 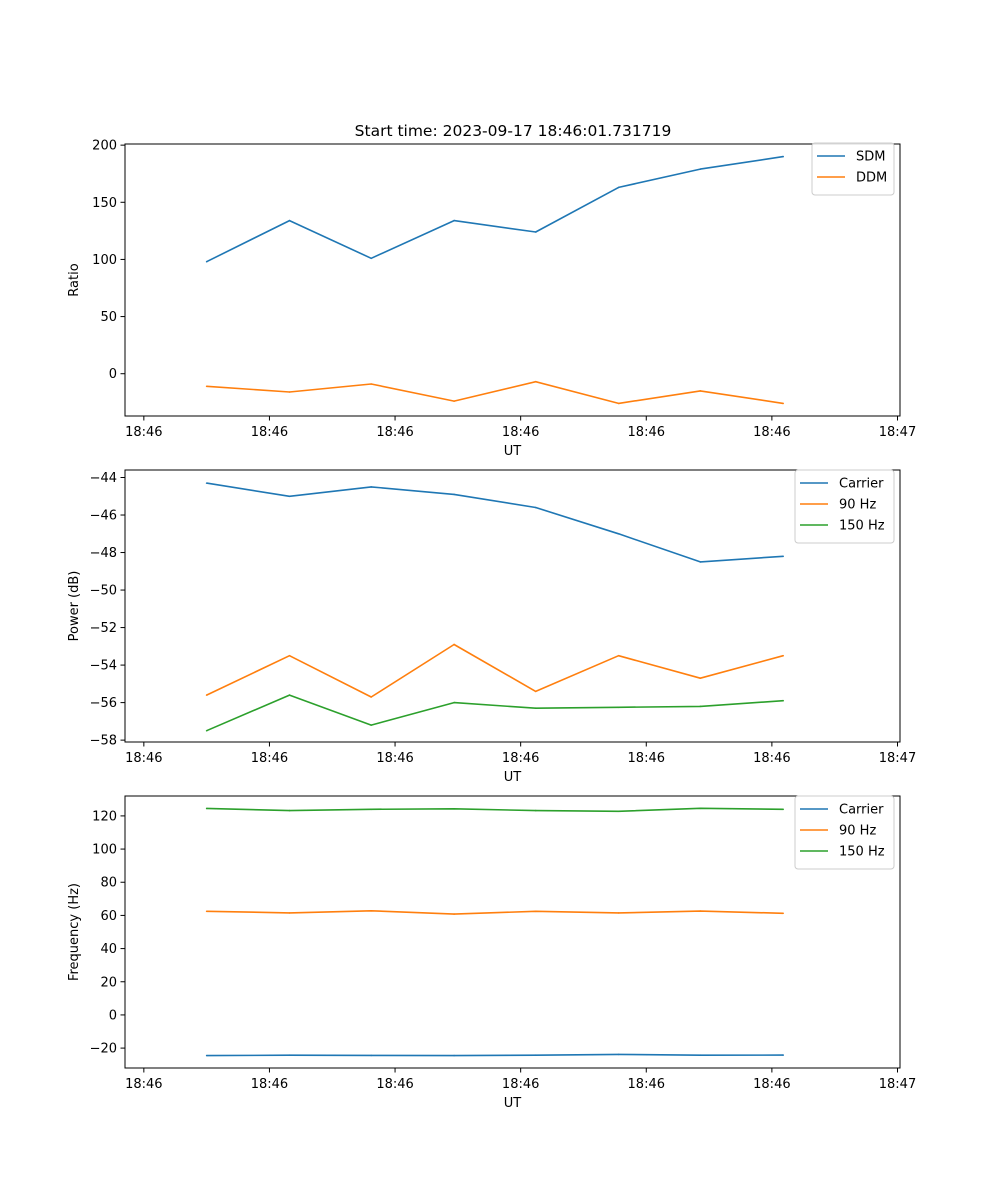 I want to click on plot-2-y-tick-label: 60, so click(x=108, y=916).